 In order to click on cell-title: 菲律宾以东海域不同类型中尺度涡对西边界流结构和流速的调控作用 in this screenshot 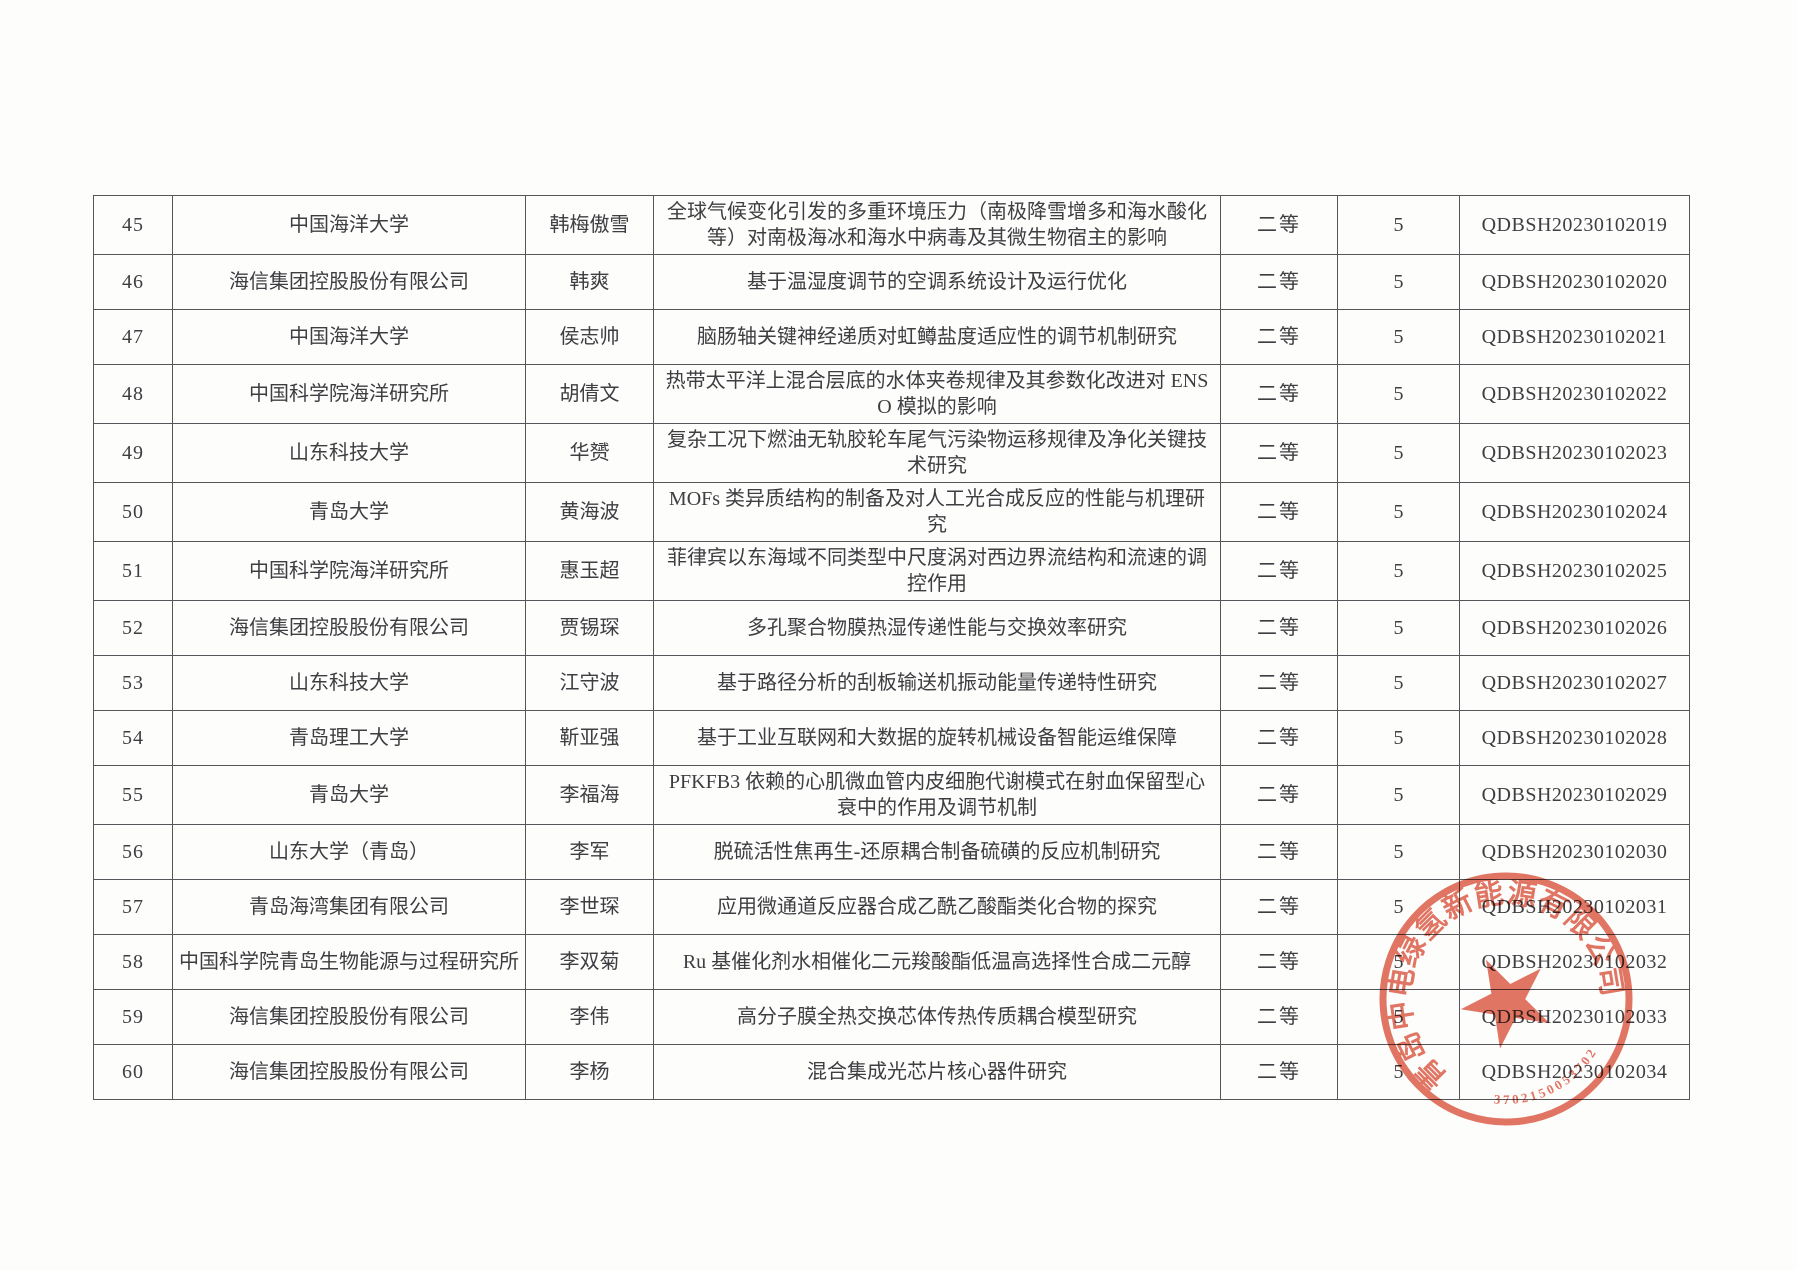, I will do `click(937, 571)`.